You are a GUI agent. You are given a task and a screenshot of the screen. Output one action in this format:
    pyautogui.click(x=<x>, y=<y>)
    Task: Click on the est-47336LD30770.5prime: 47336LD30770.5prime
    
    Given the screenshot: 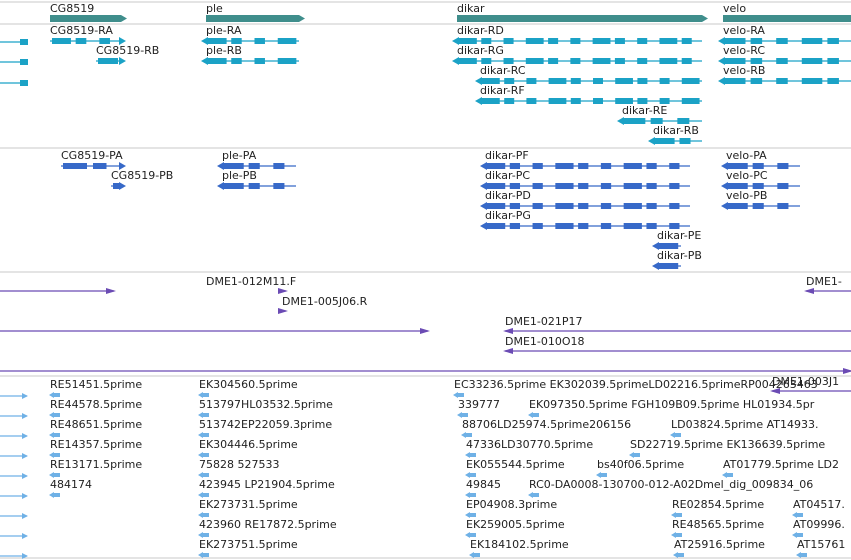 What is the action you would take?
    pyautogui.click(x=529, y=448)
    